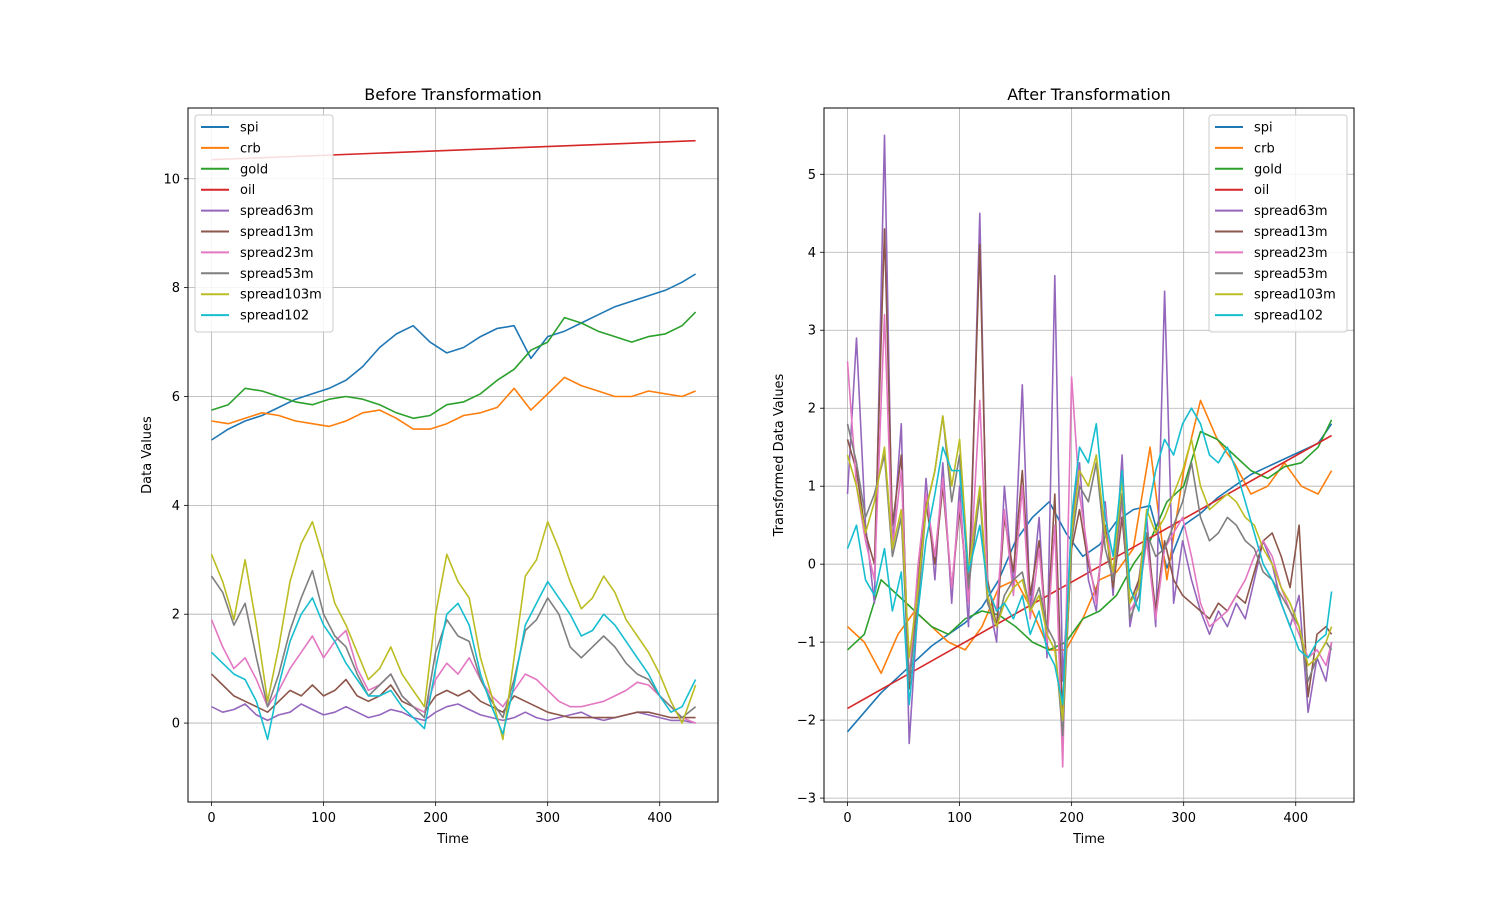 This screenshot has width=1504, height=902. I want to click on series-line-spread53m, so click(453, 644).